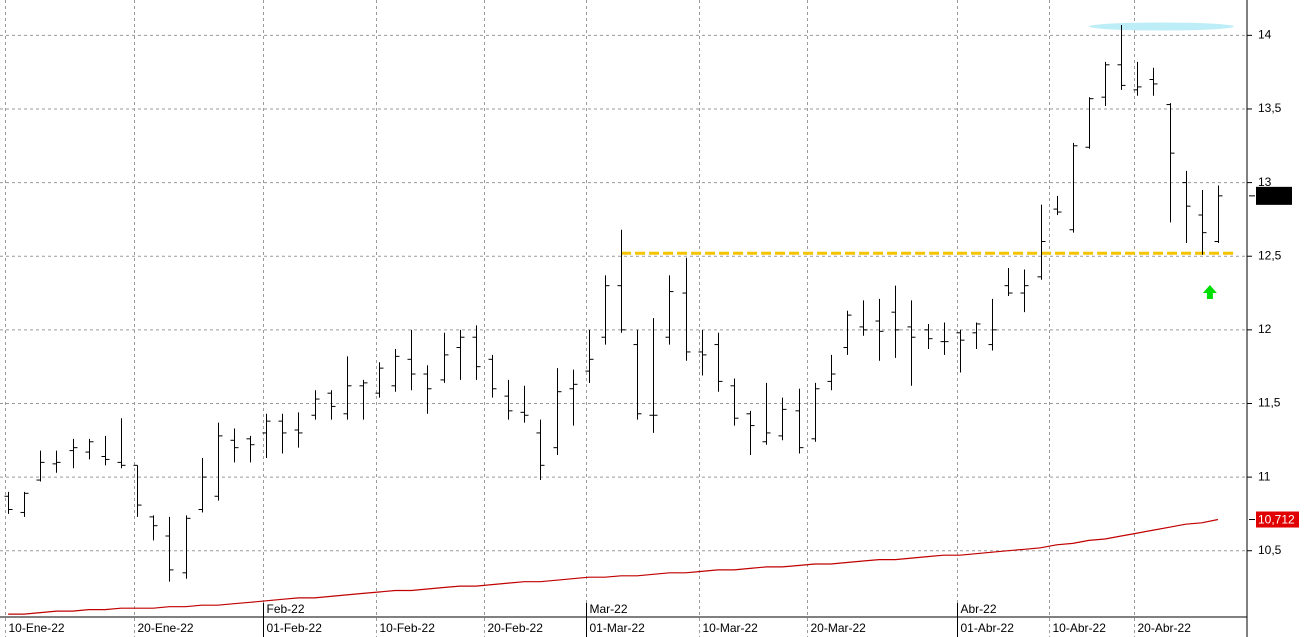 The width and height of the screenshot is (1306, 637). I want to click on highlight, so click(1161, 26).